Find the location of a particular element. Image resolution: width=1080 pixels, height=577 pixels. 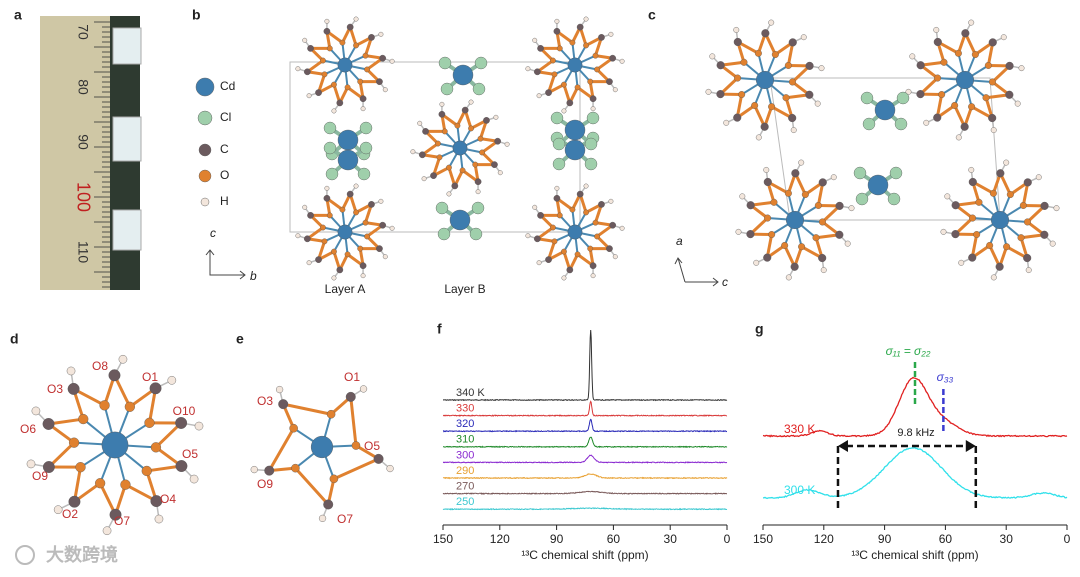

atom-label: O2 is located at coordinates (70, 514).